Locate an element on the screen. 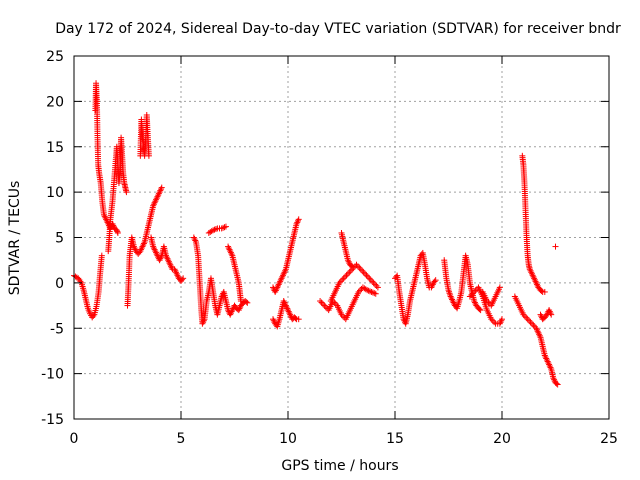 Image resolution: width=640 pixels, height=480 pixels. y-tick-label: 0 is located at coordinates (59, 284).